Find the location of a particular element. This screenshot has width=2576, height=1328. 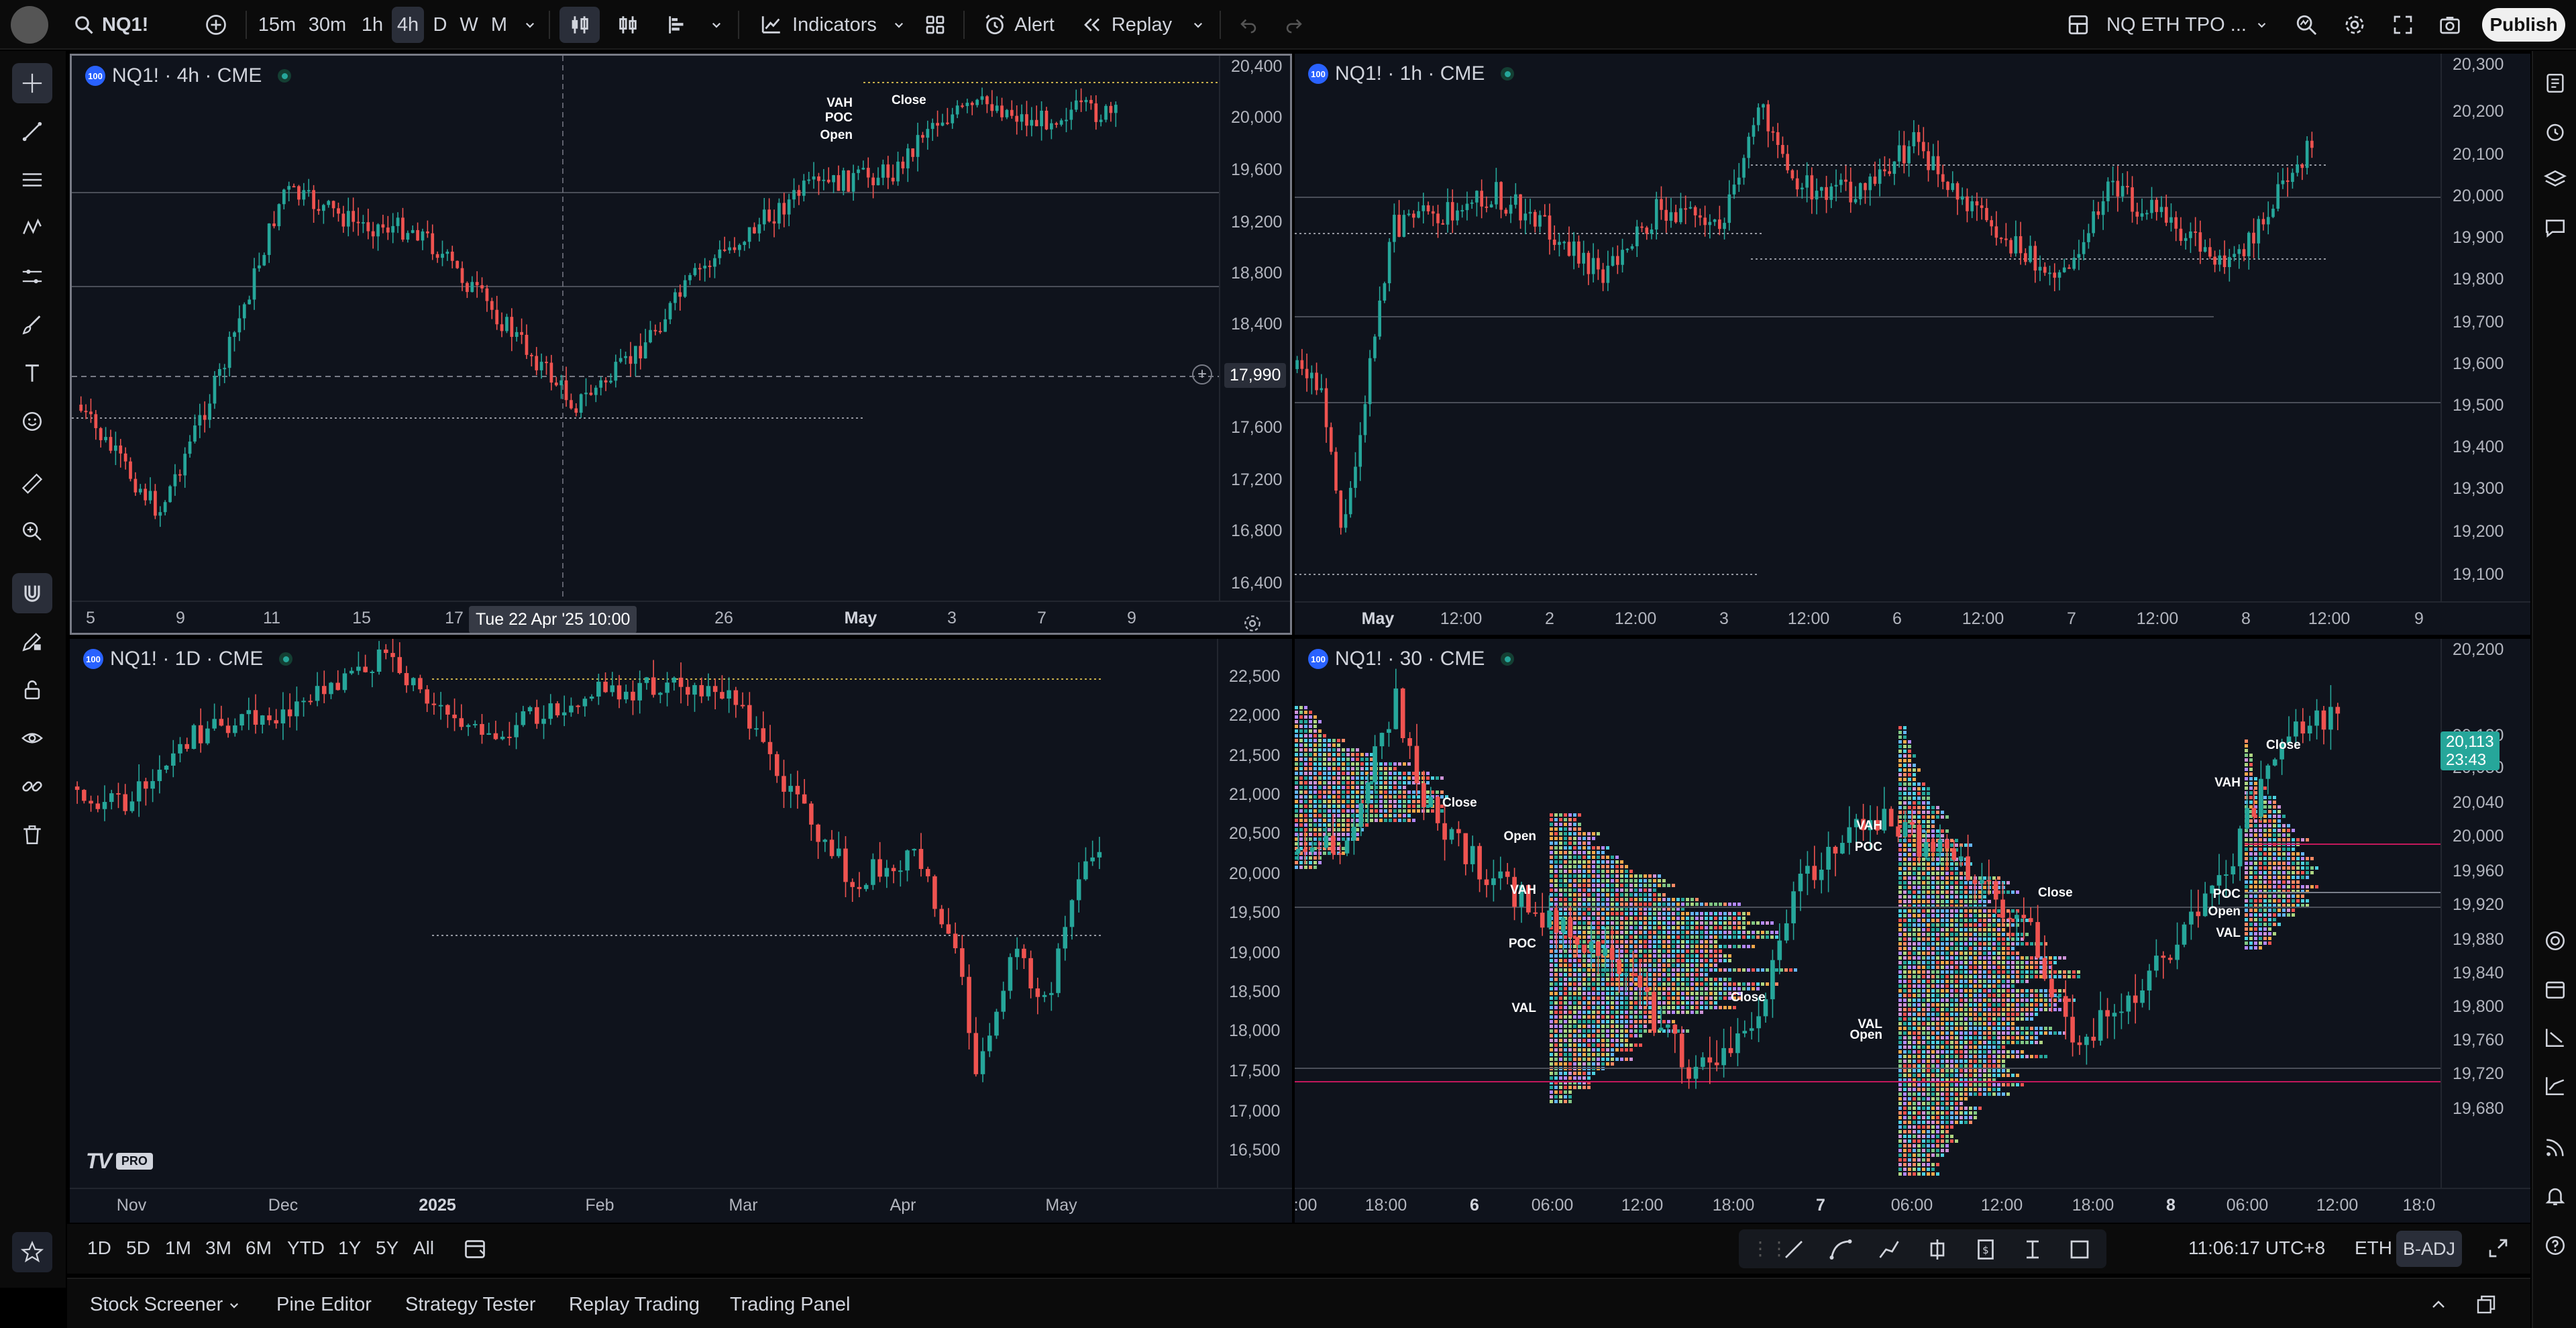

clock: 11:06:17 UTC+8 is located at coordinates (2257, 1247).